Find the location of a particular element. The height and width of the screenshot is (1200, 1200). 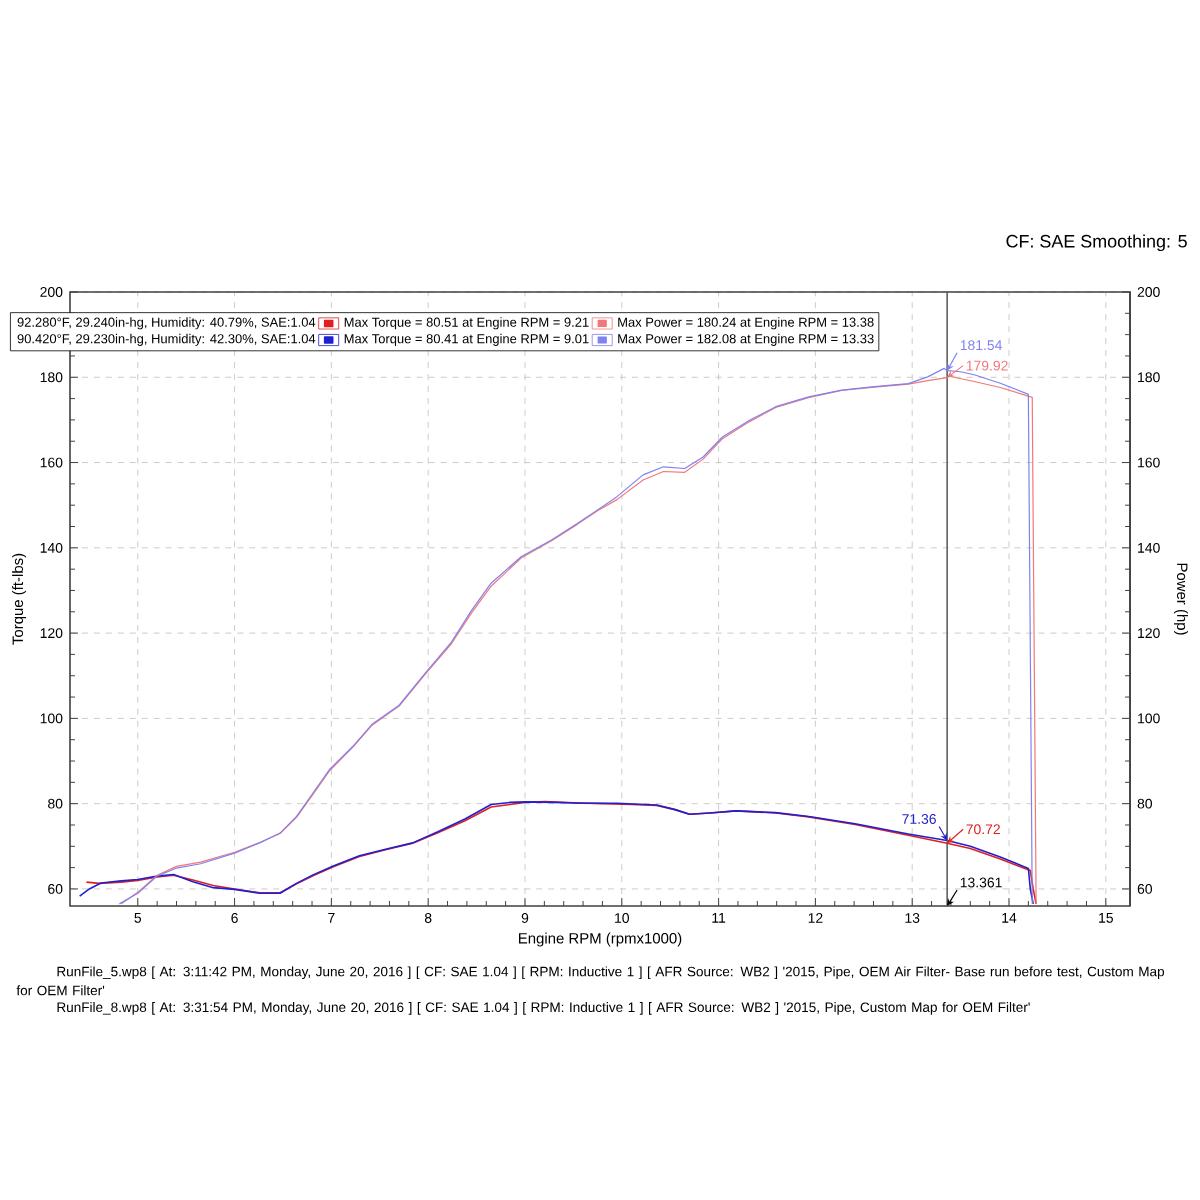

chart-subtitle: CF: SAE Smoothing: 5 is located at coordinates (1096, 243).